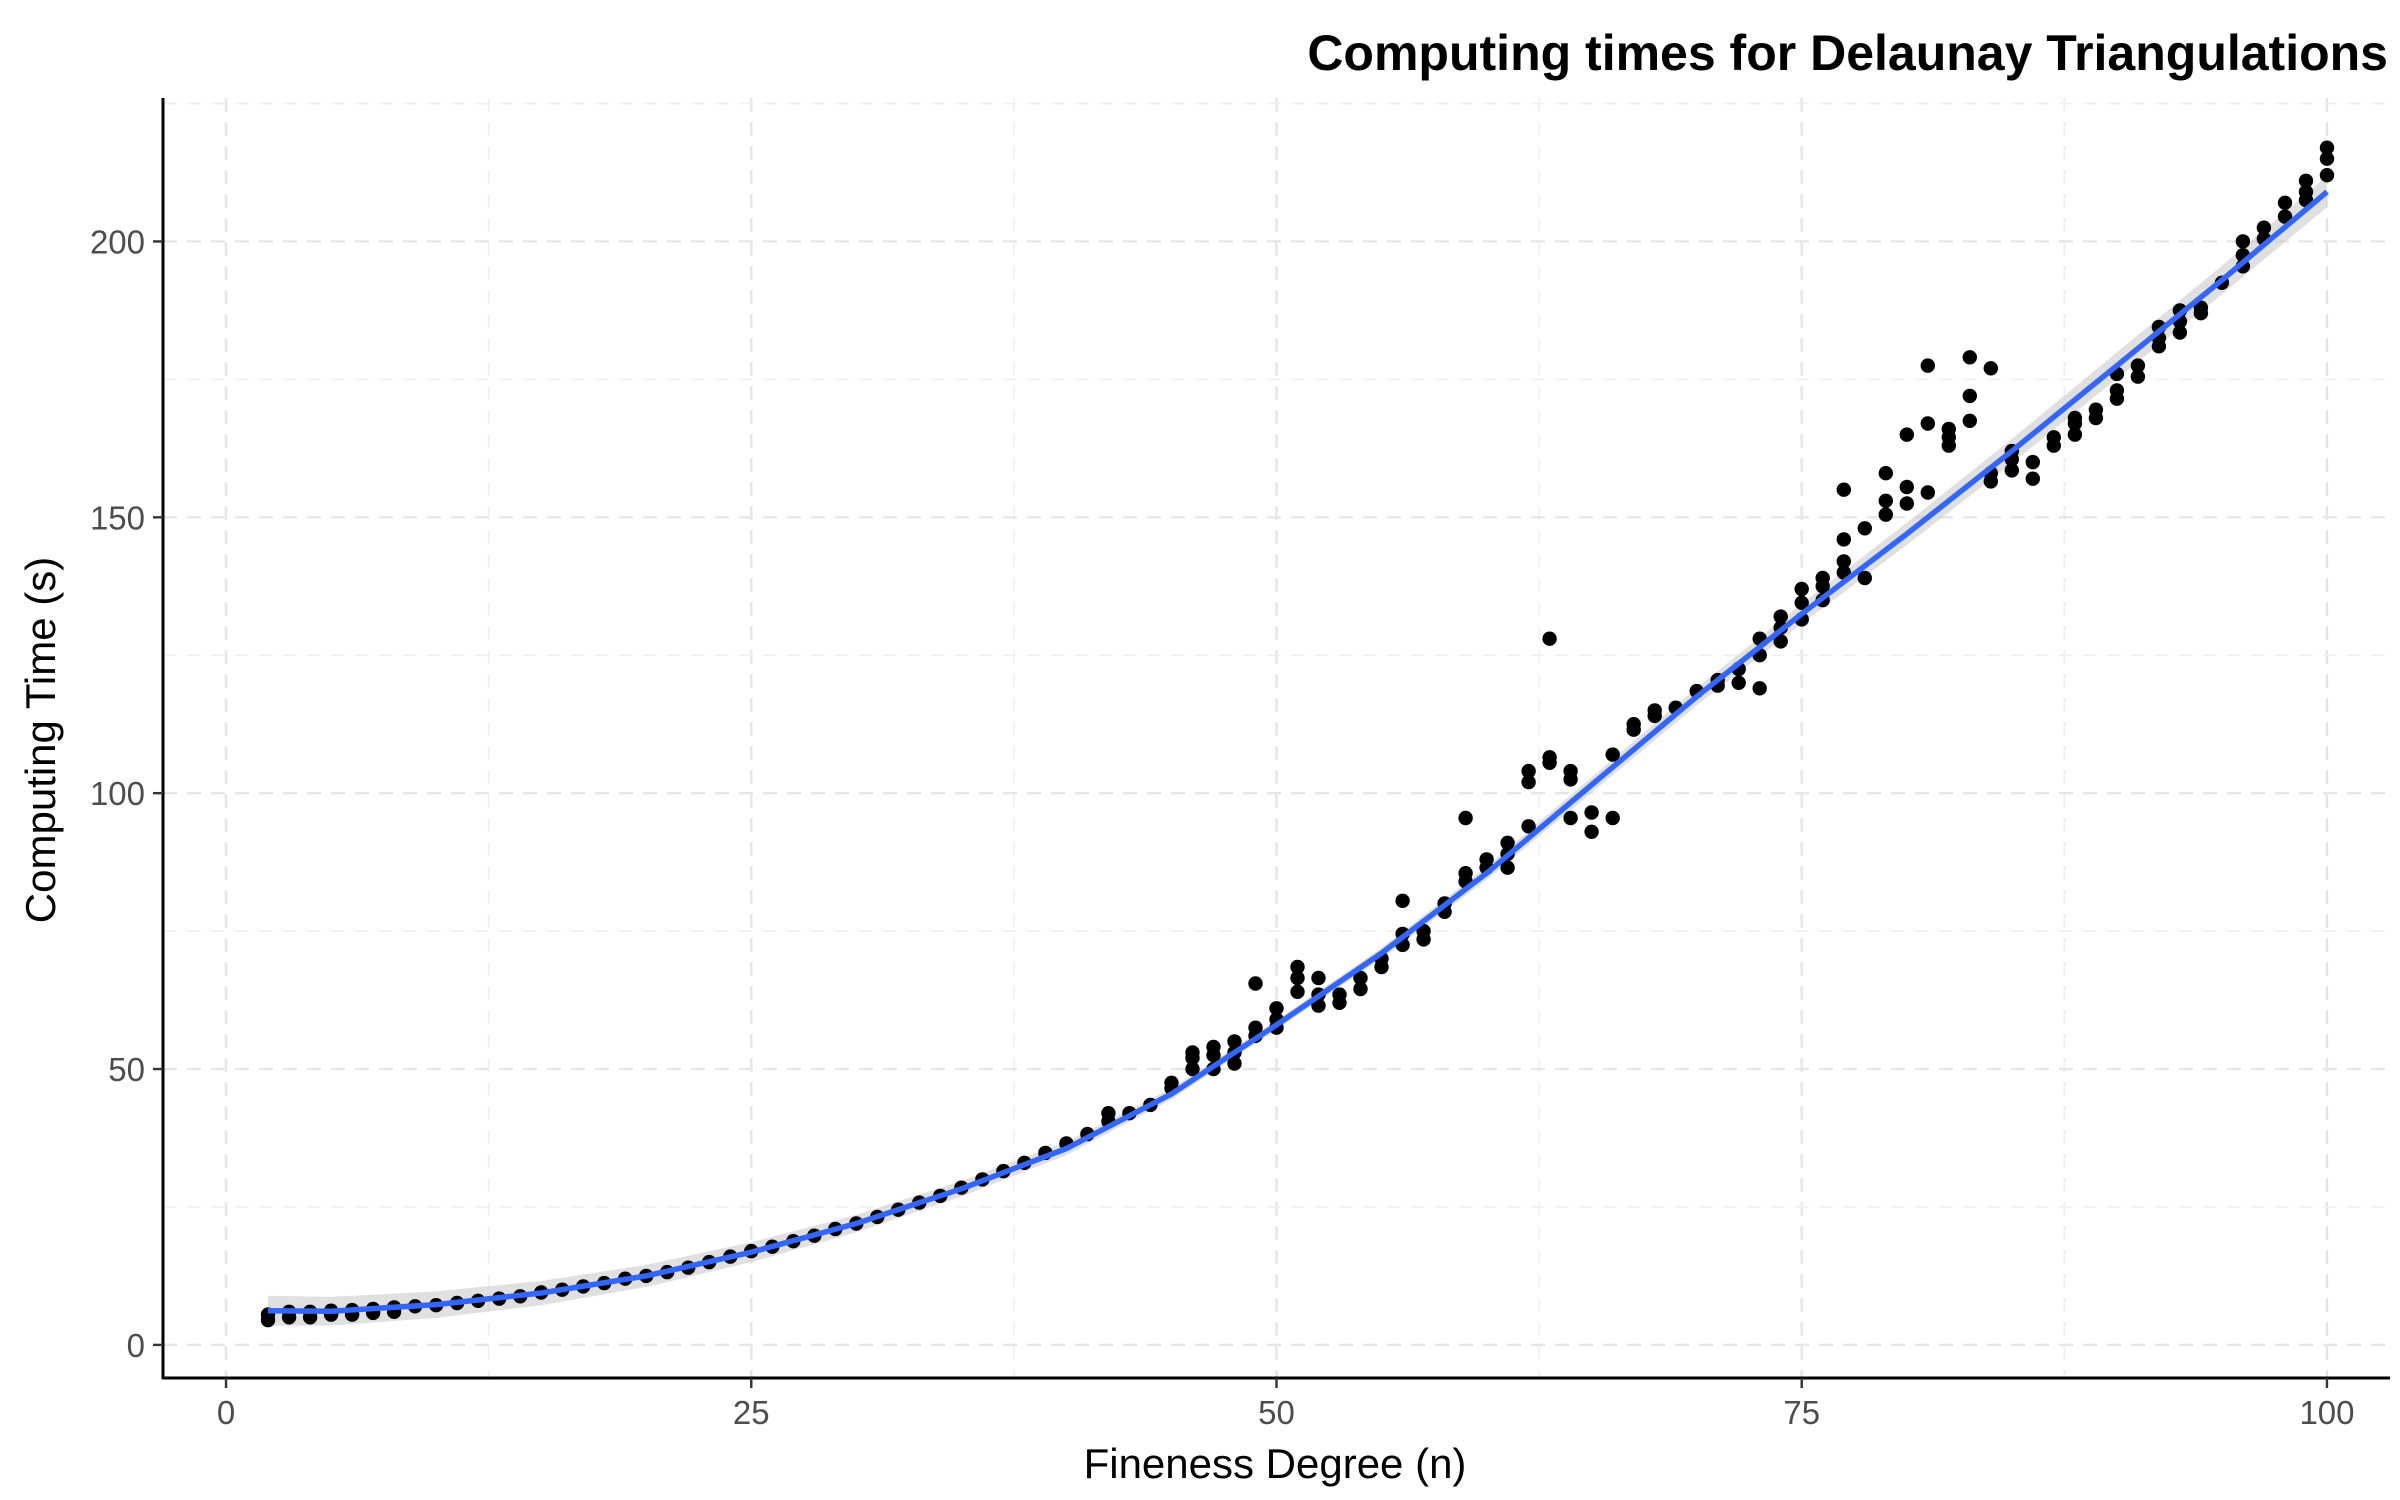 This screenshot has height=1500, width=2400. What do you see at coordinates (1275, 1463) in the screenshot?
I see `x-axis-label: Fineness Degree (n)` at bounding box center [1275, 1463].